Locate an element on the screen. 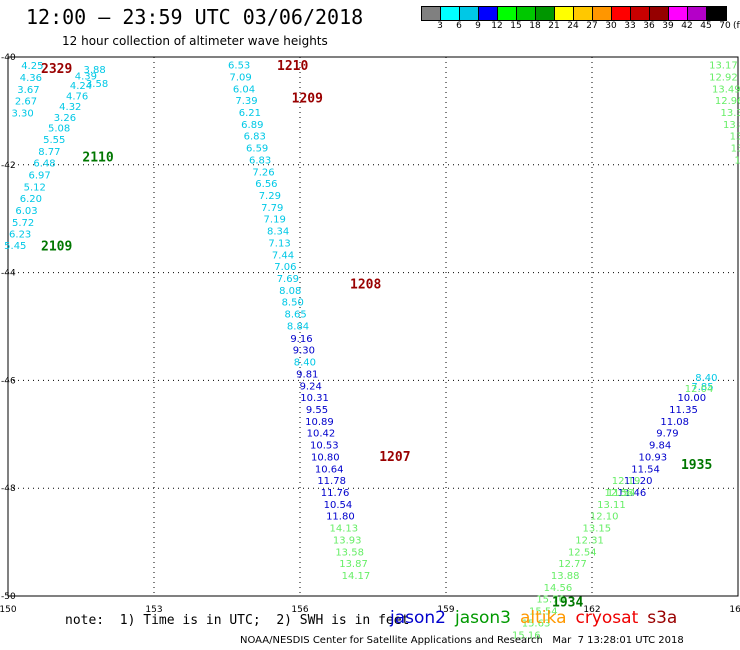  legend-altika: altika is located at coordinates (543, 618).